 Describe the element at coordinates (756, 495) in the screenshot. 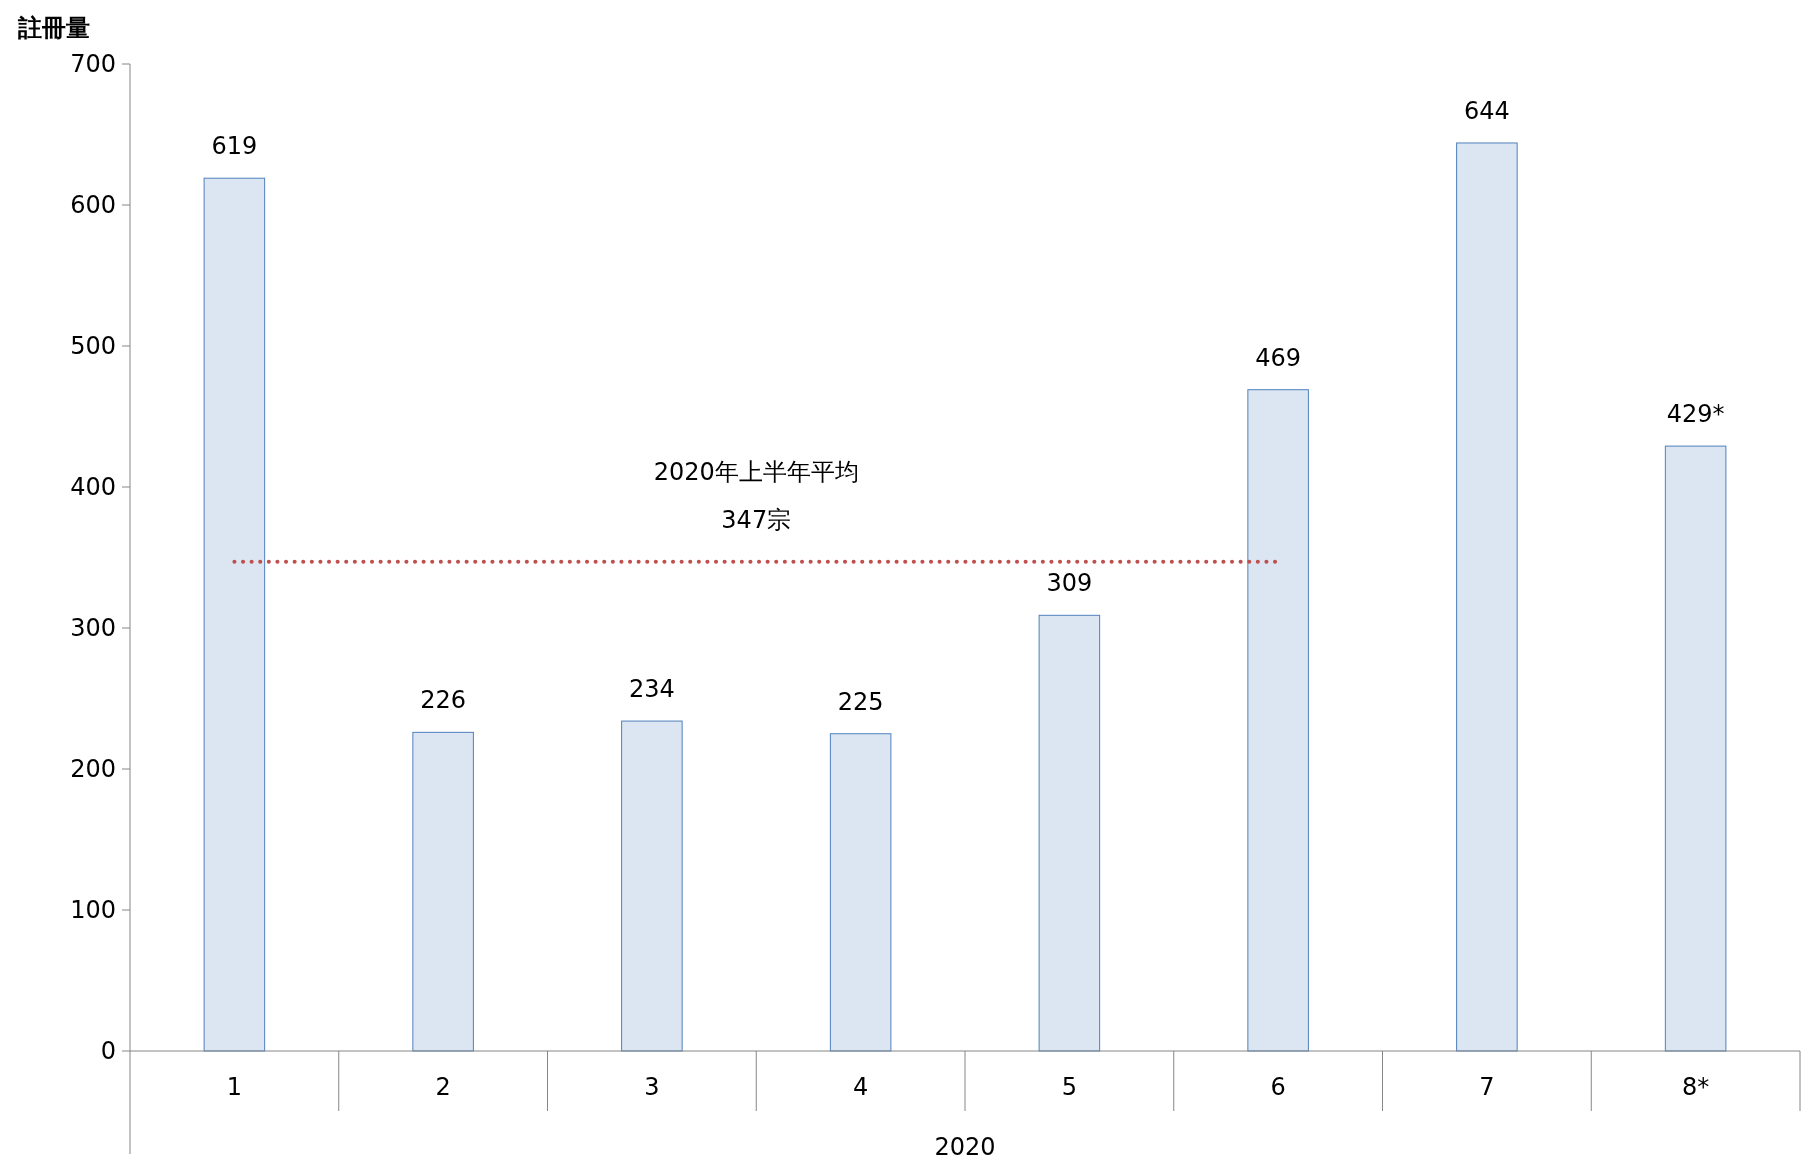

I see `ref-line-label: 2020年上半年平均 347宗` at that location.